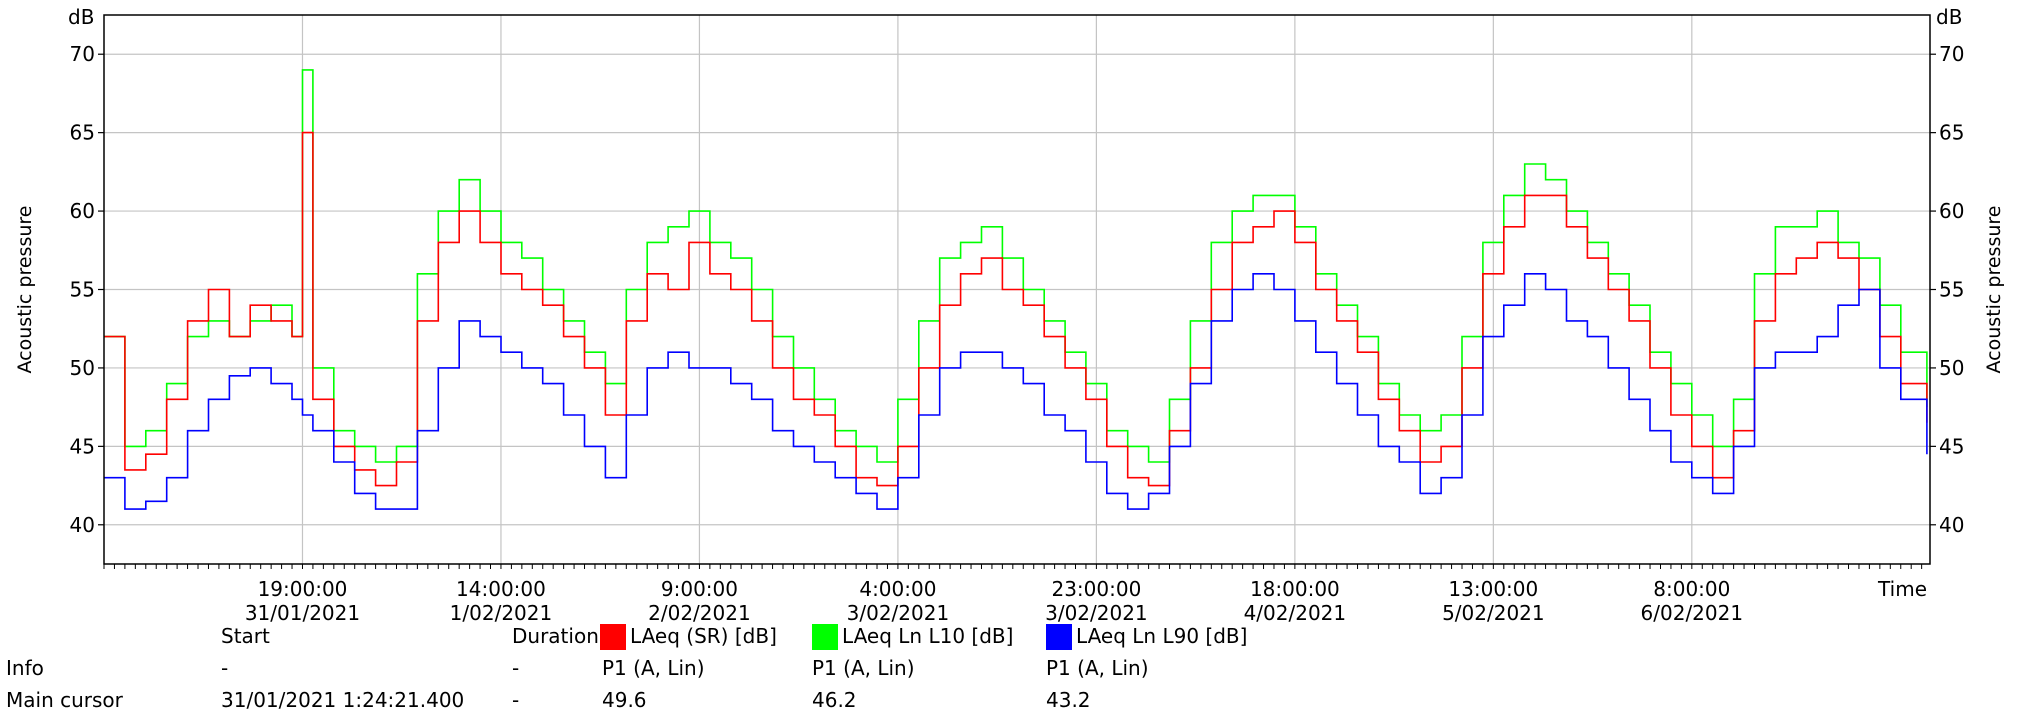  Describe the element at coordinates (1295, 613) in the screenshot. I see `x-tick-date: 4/02/2021` at that location.